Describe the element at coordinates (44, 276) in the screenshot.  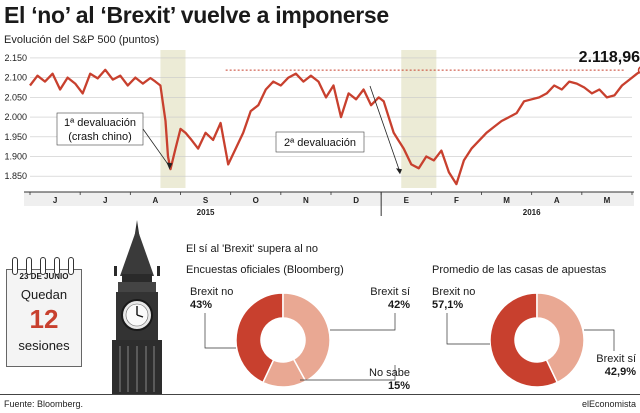
I see `calendar-date: 23 DE JUNIO` at that location.